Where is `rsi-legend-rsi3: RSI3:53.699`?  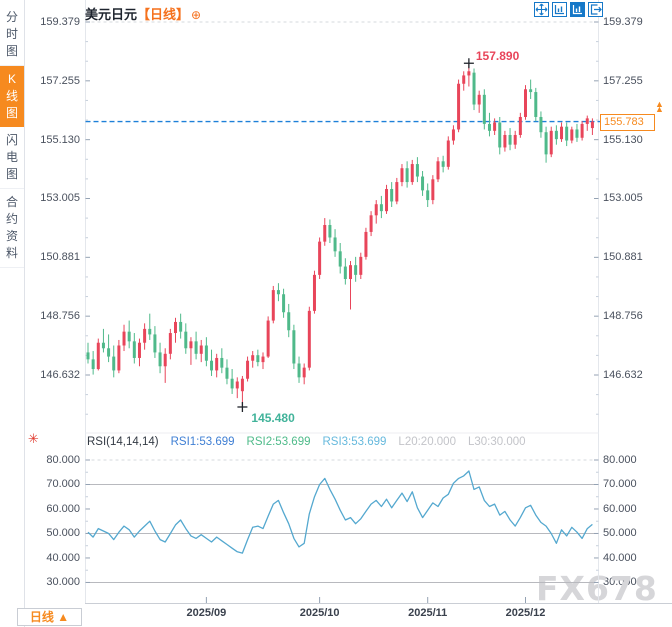 rsi-legend-rsi3: RSI3:53.699 is located at coordinates (354, 442).